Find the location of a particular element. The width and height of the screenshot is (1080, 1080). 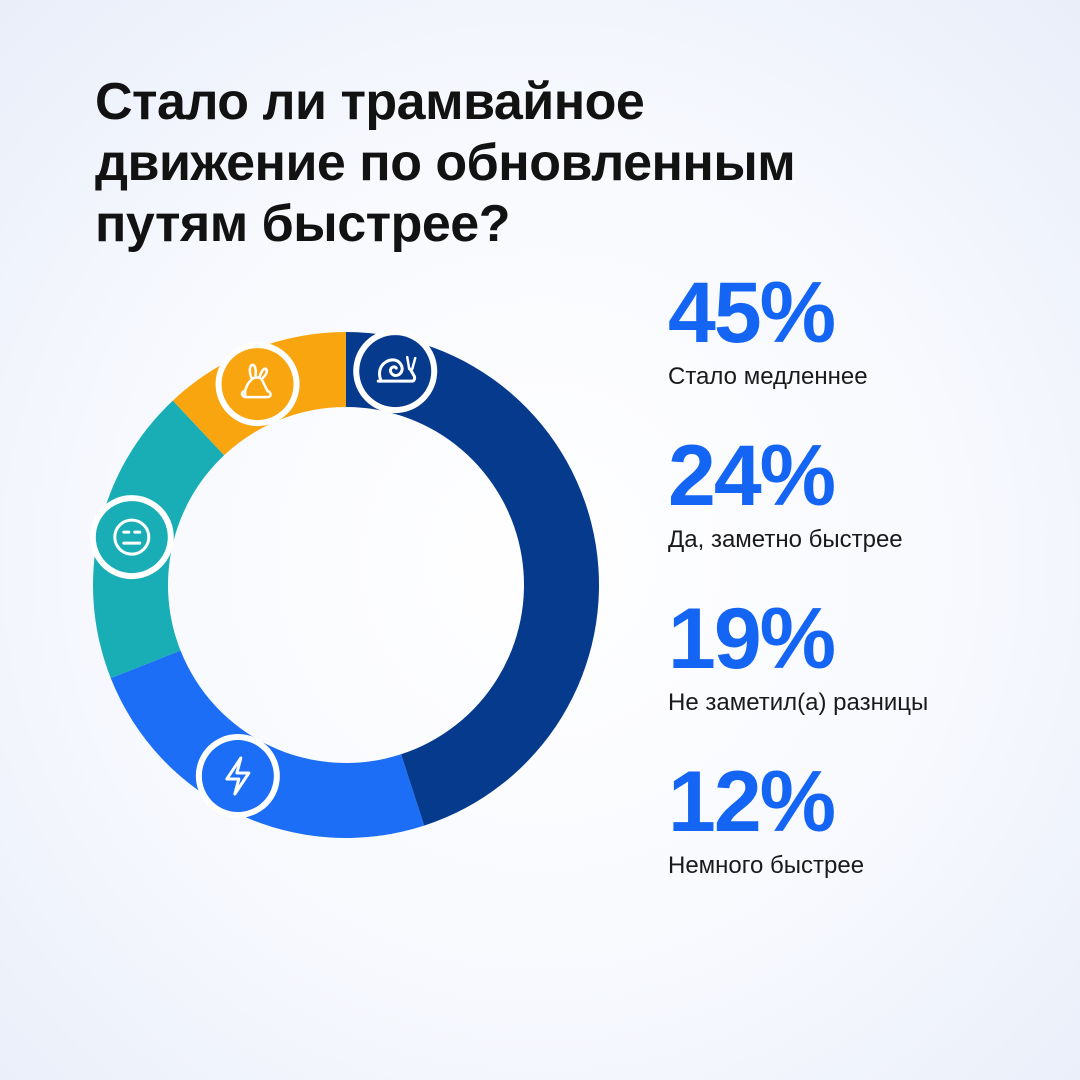

title-line-1: Стало ли трамвайное is located at coordinates (370, 102).